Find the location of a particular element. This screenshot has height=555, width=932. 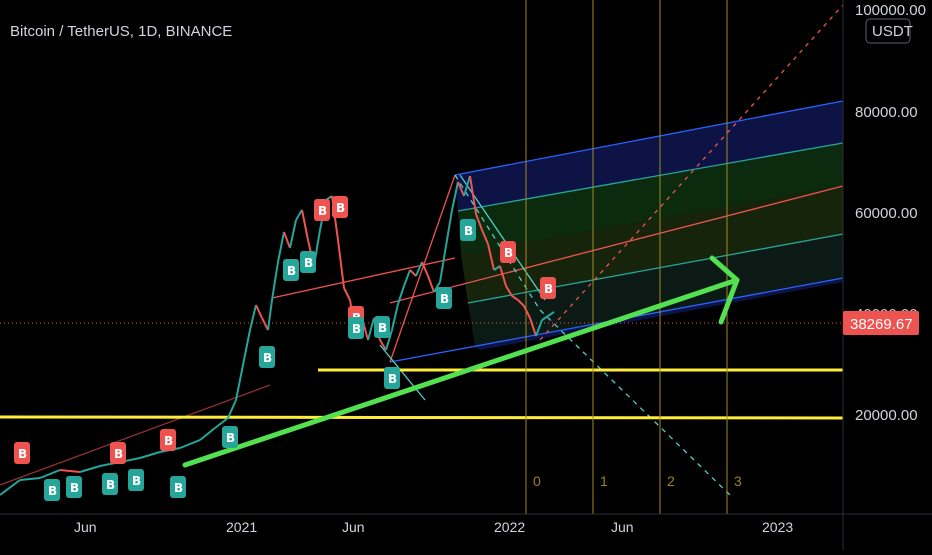

y-tick-100000: 100000.00 is located at coordinates (890, 10).